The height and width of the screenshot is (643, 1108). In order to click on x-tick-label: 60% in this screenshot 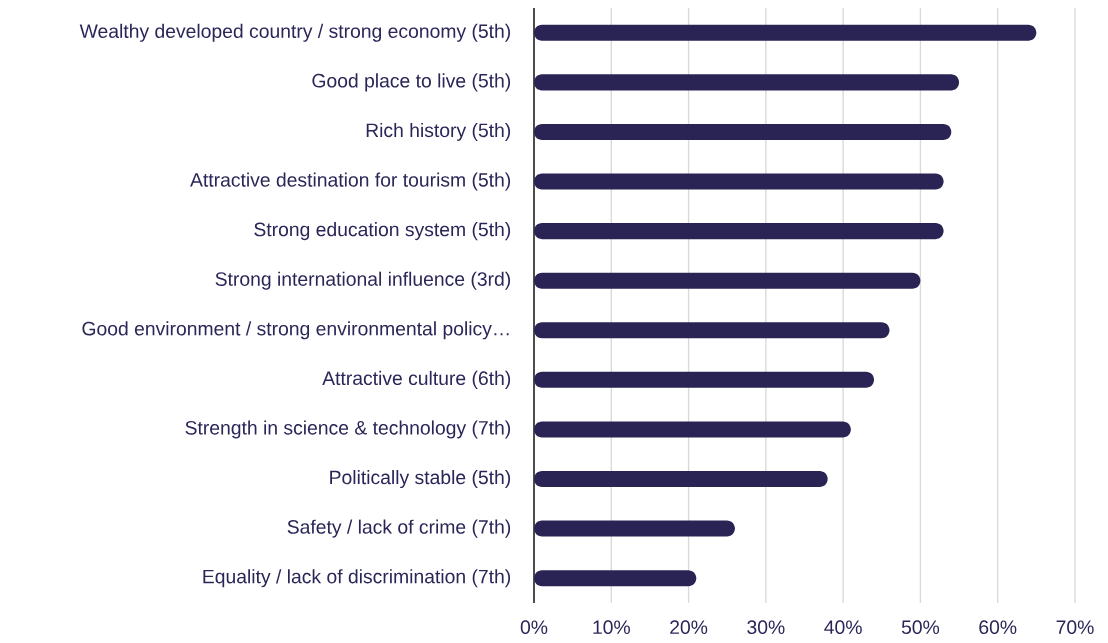, I will do `click(998, 627)`.